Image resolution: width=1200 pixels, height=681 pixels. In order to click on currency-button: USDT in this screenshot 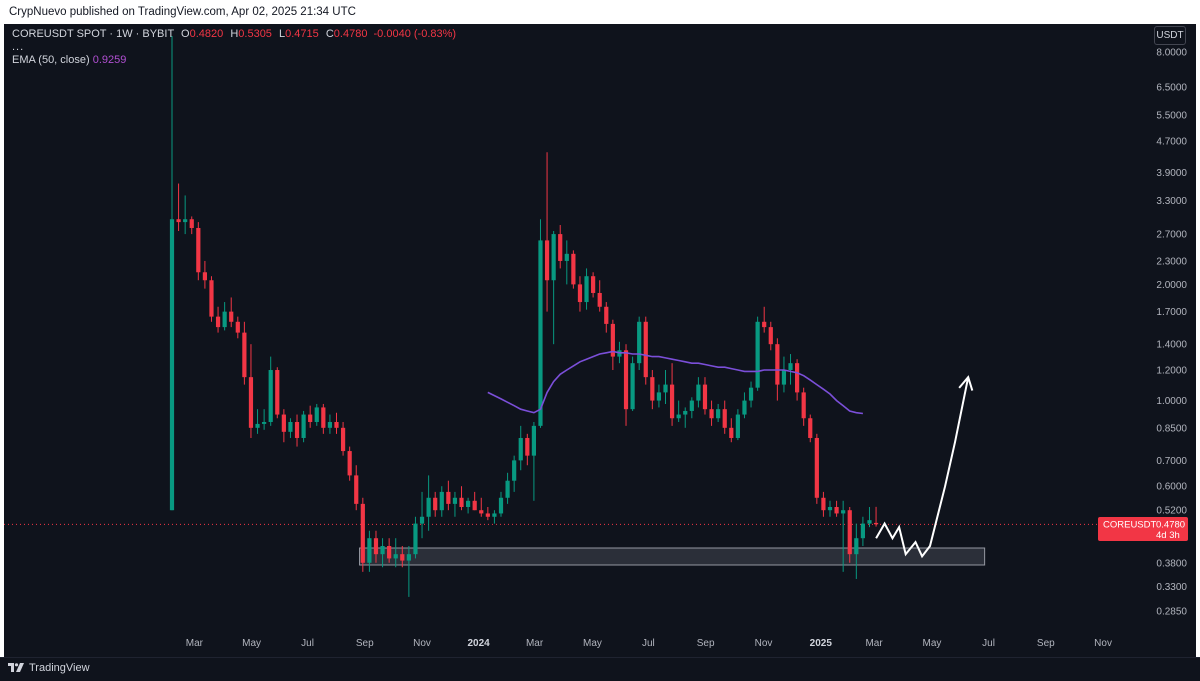, I will do `click(1170, 35)`.